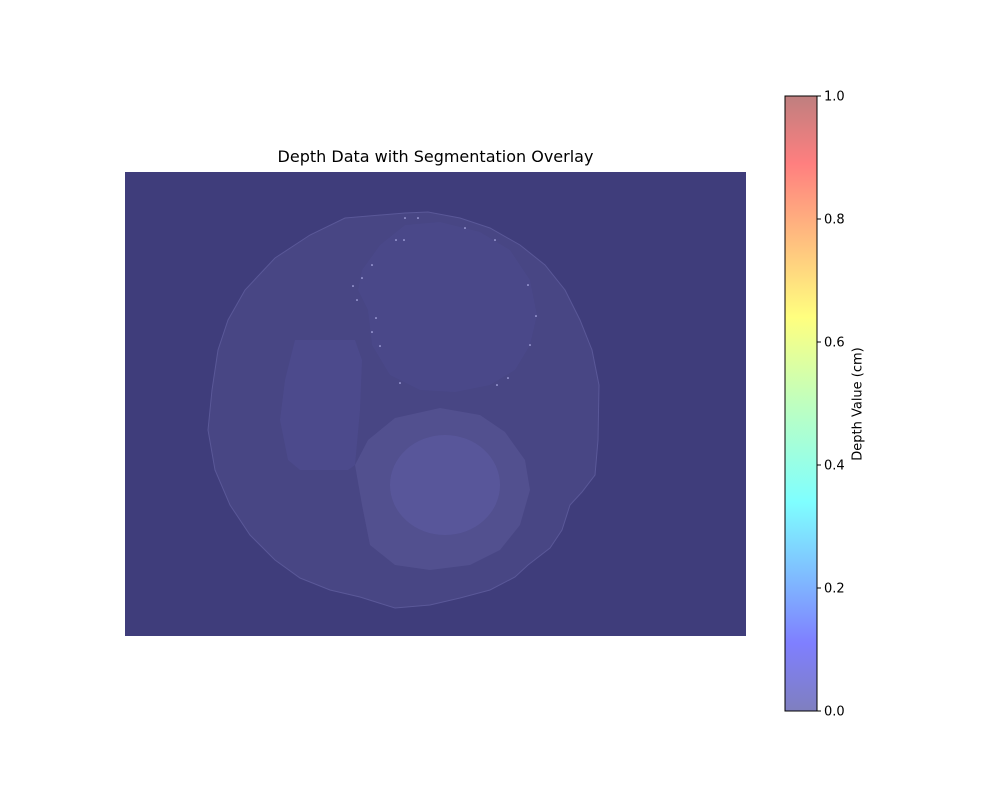 This screenshot has width=1000, height=800. What do you see at coordinates (447, 307) in the screenshot?
I see `upper-food-region` at bounding box center [447, 307].